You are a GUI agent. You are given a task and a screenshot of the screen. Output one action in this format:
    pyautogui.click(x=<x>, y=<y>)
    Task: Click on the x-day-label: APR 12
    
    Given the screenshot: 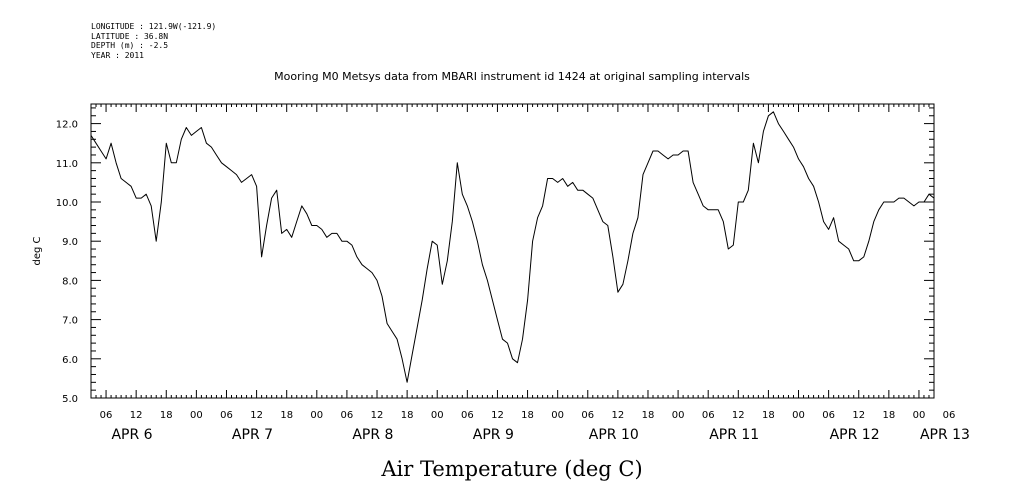 What is the action you would take?
    pyautogui.click(x=855, y=435)
    